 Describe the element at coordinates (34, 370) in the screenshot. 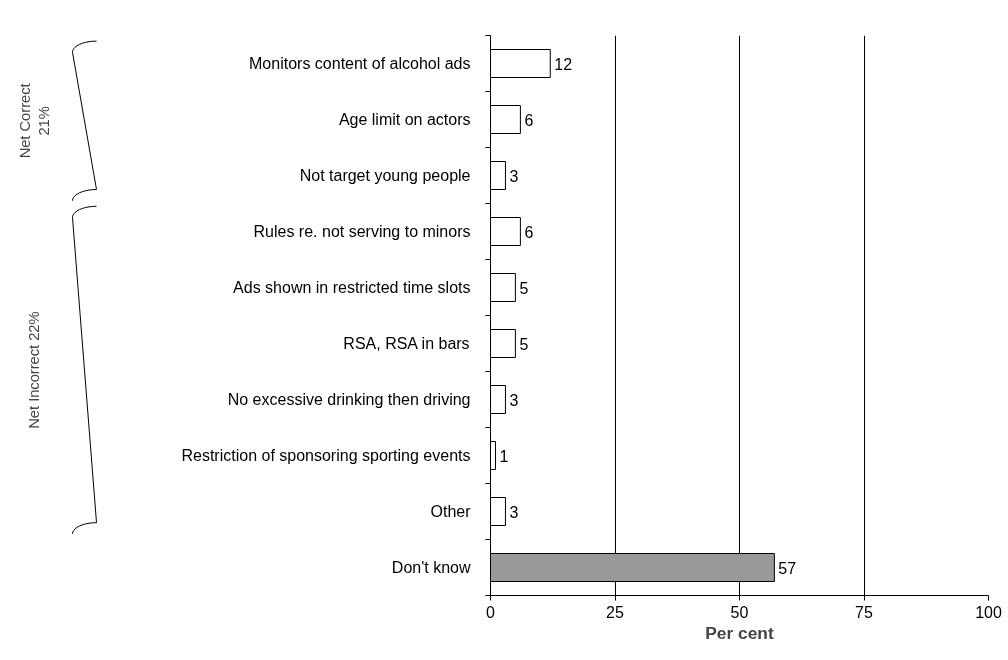

I see `text: Net Incorrect 22%` at that location.